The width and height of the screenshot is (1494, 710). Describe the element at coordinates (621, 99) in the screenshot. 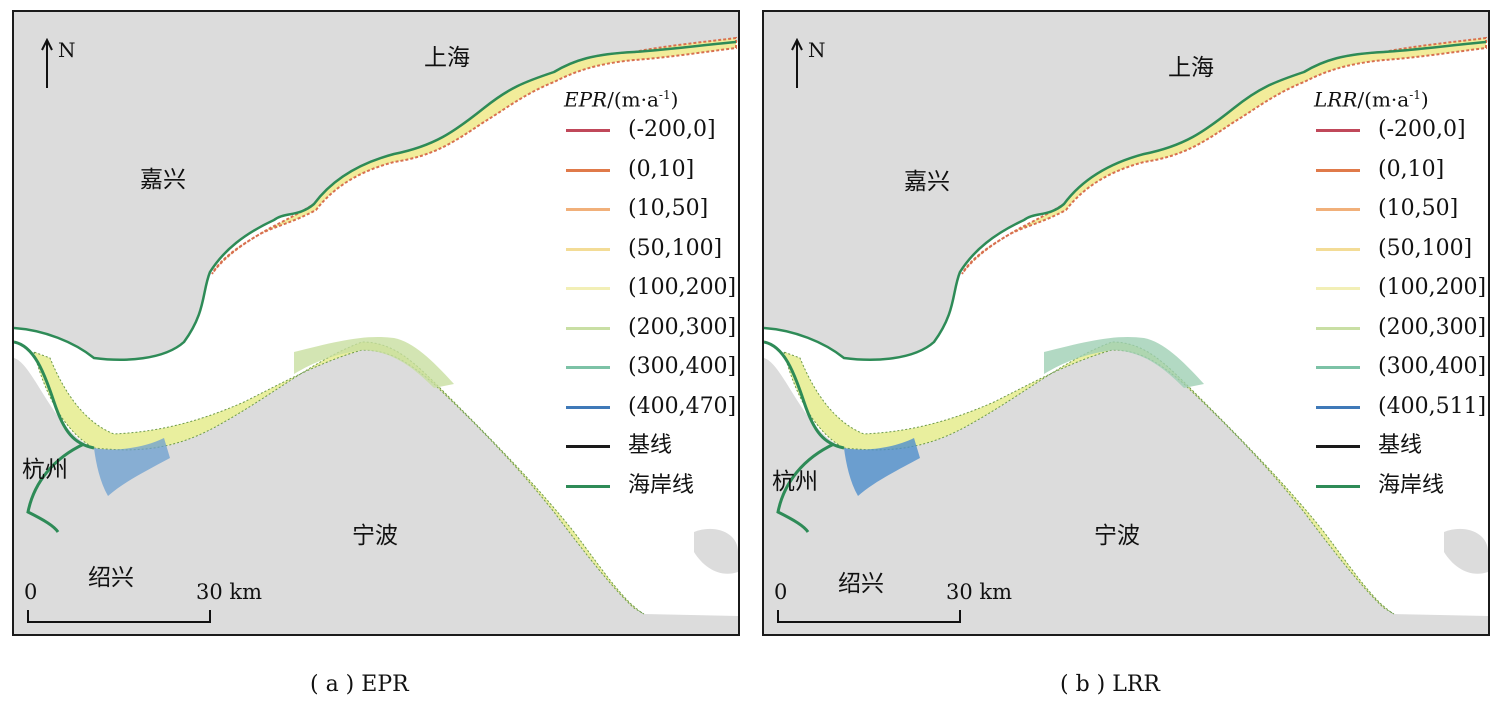

I see `legend-title: EPR/(m·a-1)` at that location.